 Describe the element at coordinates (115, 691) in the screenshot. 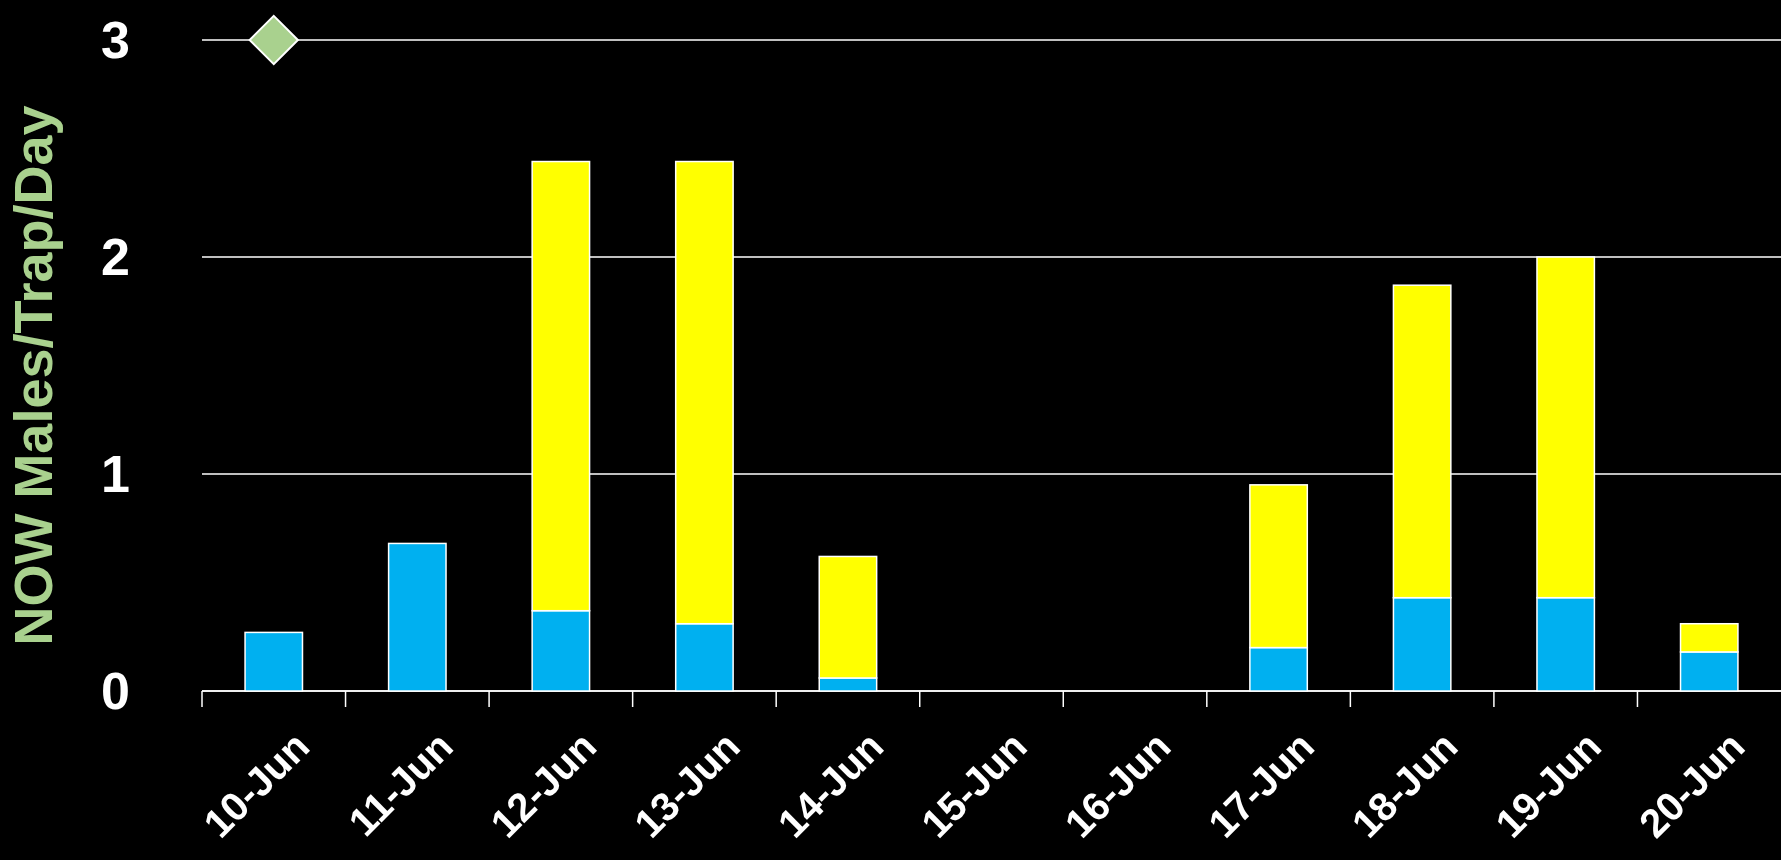

I see `y-tick-label: 0` at that location.